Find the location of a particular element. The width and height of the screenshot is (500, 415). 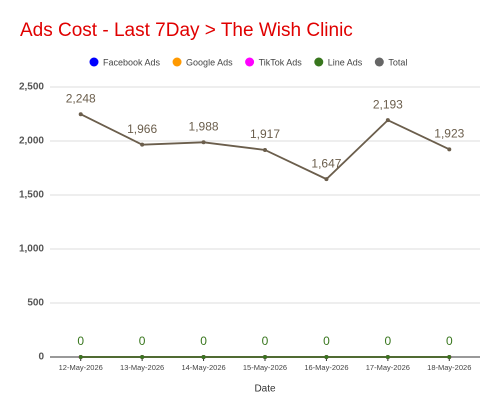

data-label: 2,193 is located at coordinates (388, 104).